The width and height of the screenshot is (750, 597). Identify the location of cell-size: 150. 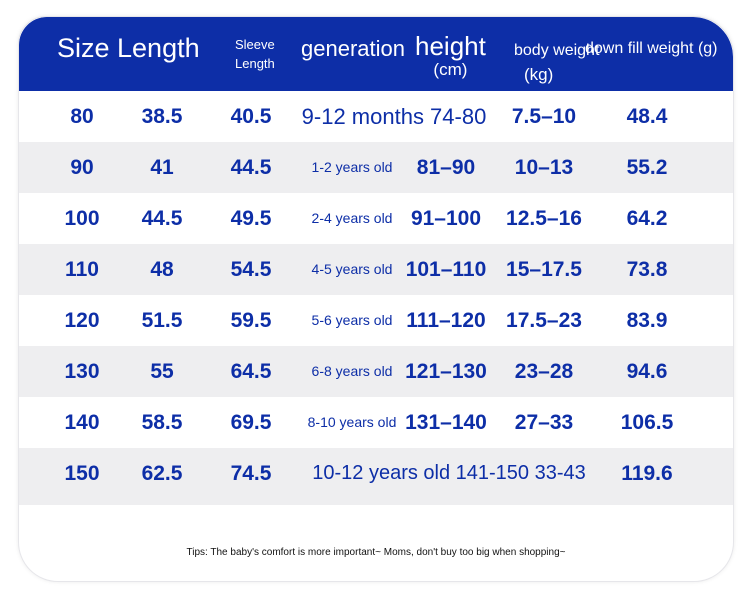
(82, 473).